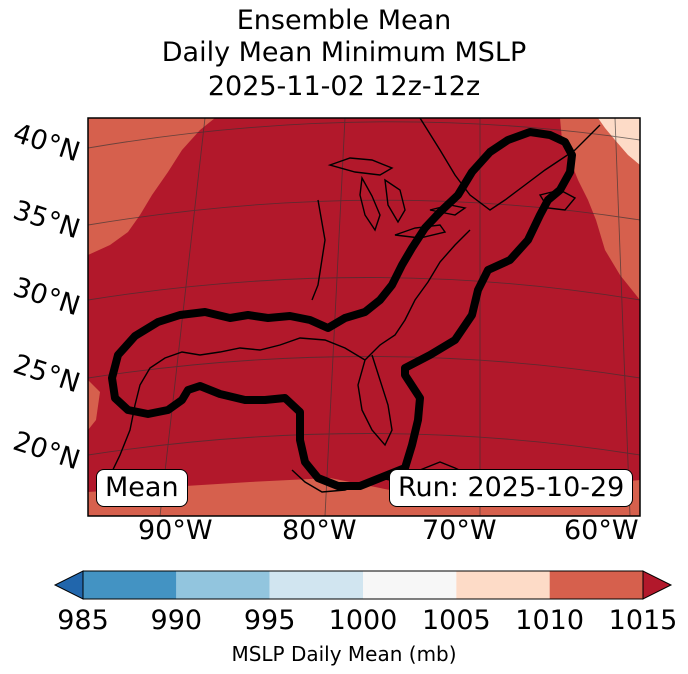 Image resolution: width=688 pixels, height=674 pixels. I want to click on colorbar, so click(363, 585).